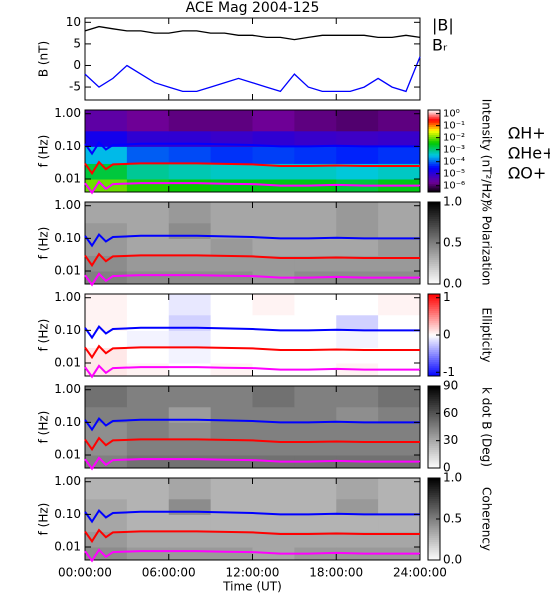 The image size is (550, 600). Describe the element at coordinates (487, 243) in the screenshot. I see `colorbar-label: % Polarization` at that location.